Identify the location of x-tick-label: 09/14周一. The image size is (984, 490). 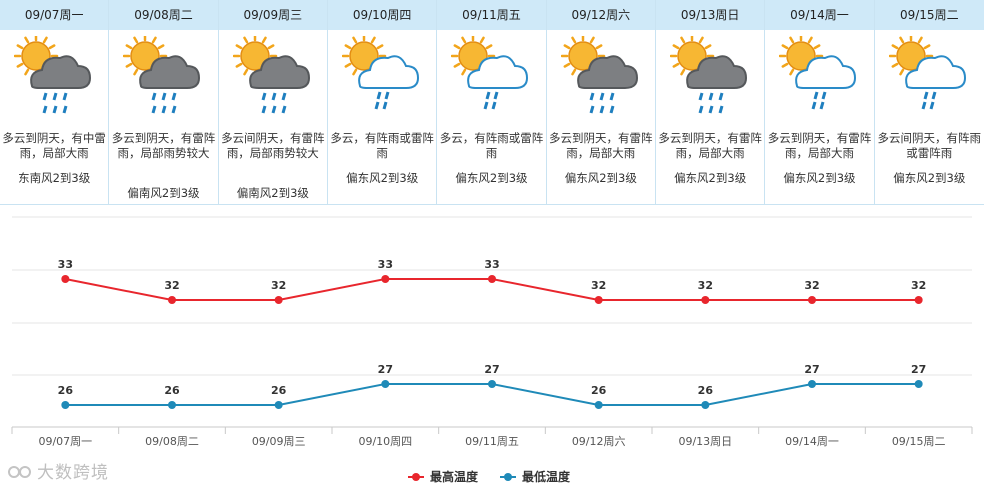
(812, 441).